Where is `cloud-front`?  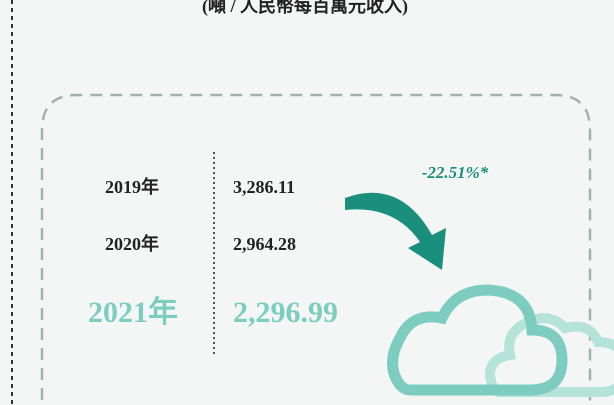
cloud-front is located at coordinates (477, 340).